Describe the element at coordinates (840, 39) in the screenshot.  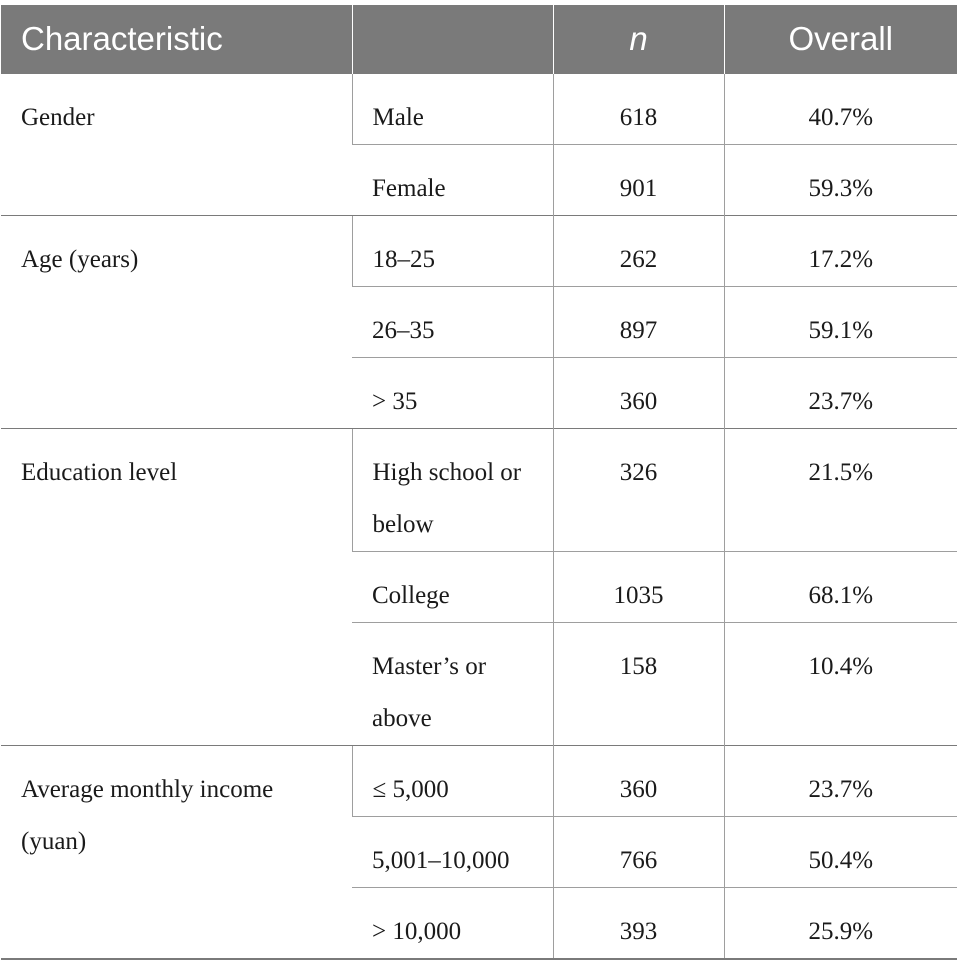
I see `header-overall: Overall` at that location.